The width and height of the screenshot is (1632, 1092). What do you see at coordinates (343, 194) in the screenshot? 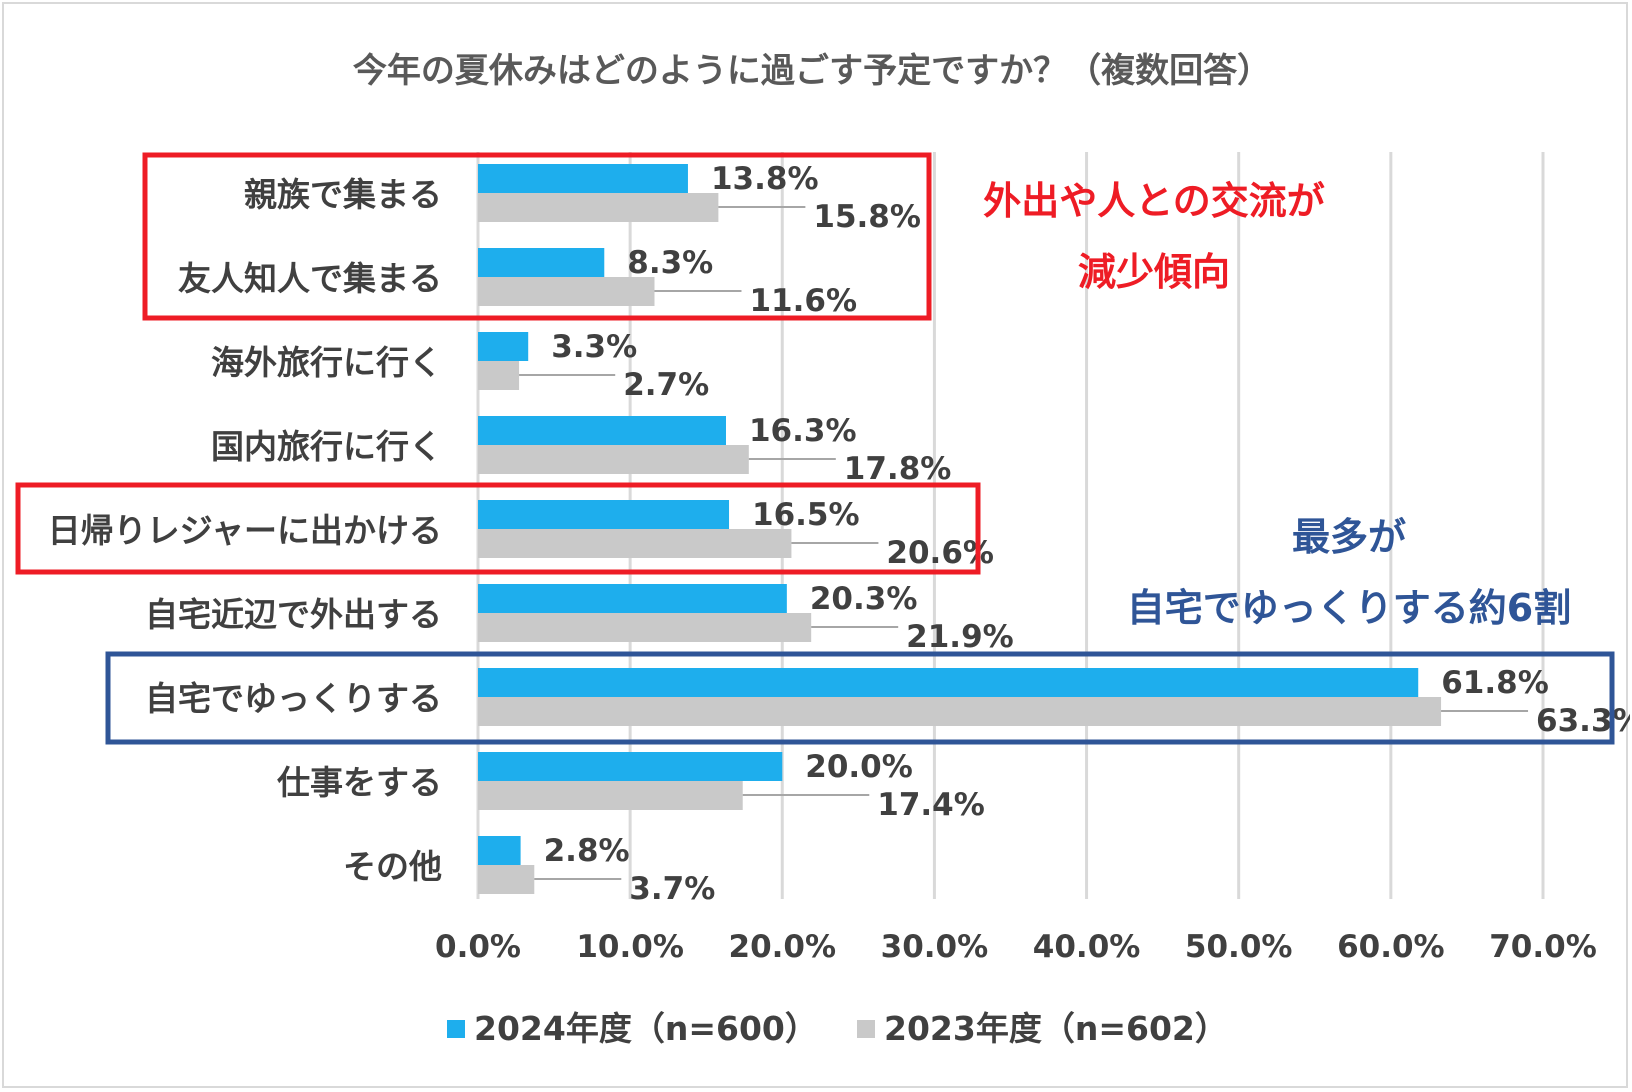
I see `category-label: 親族で集まる` at bounding box center [343, 194].